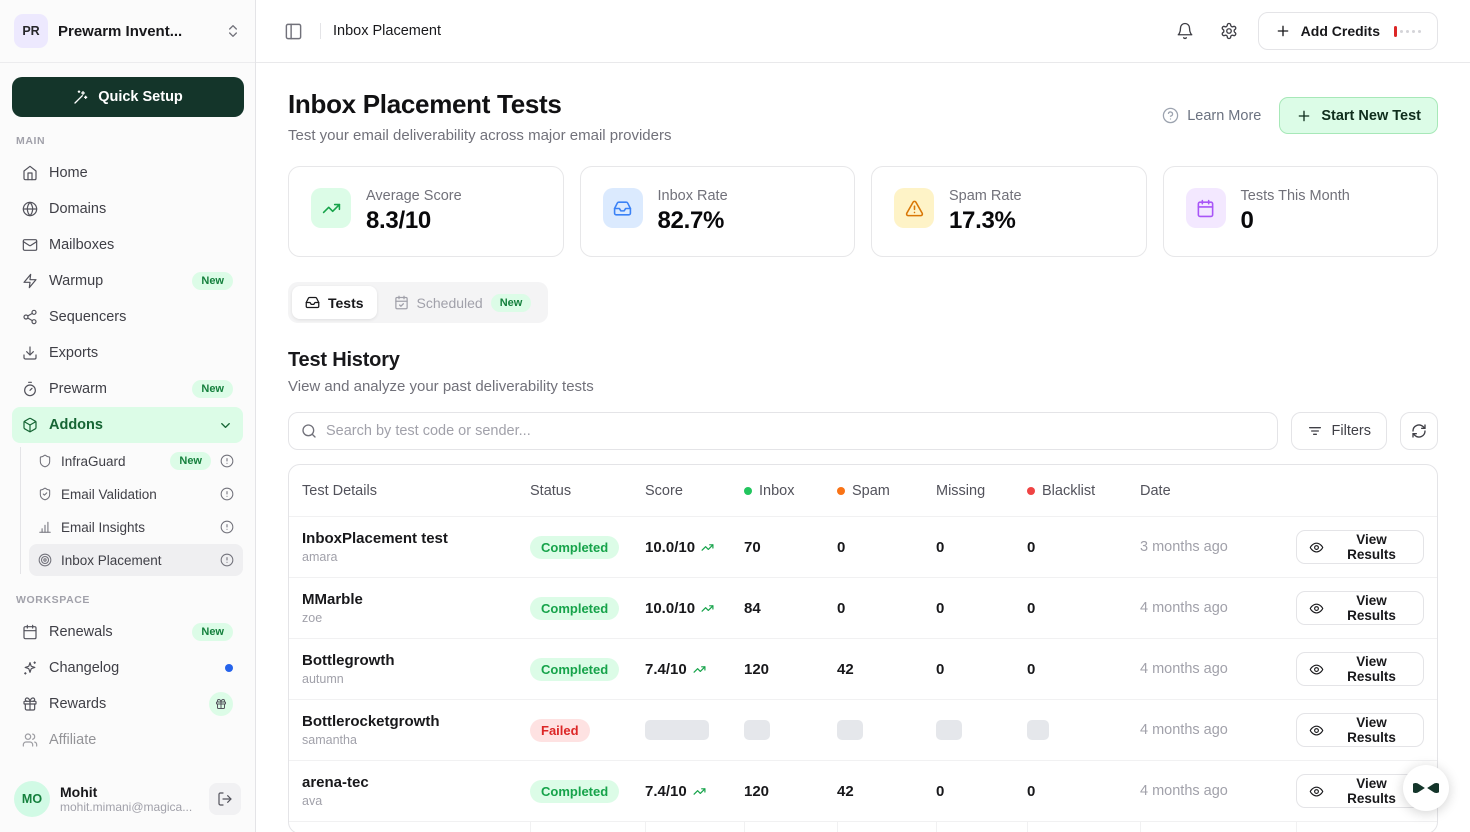 This screenshot has width=1470, height=832. Describe the element at coordinates (1347, 31) in the screenshot. I see `add-credits-button: Add Credits` at that location.